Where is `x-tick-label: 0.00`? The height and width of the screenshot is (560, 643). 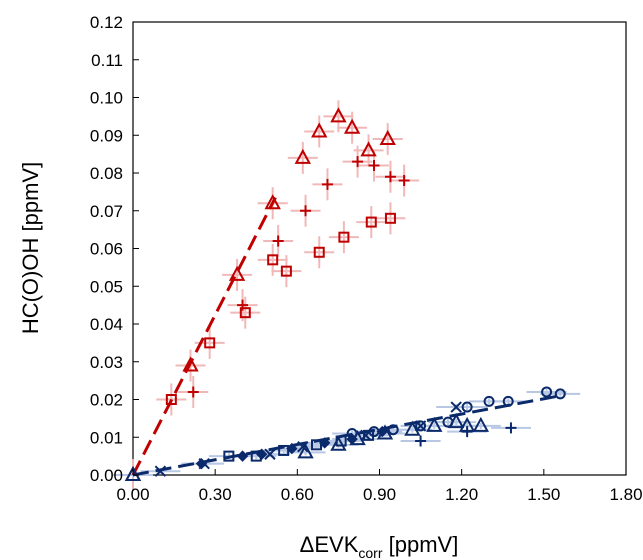
x-tick-label: 0.00 is located at coordinates (132, 494).